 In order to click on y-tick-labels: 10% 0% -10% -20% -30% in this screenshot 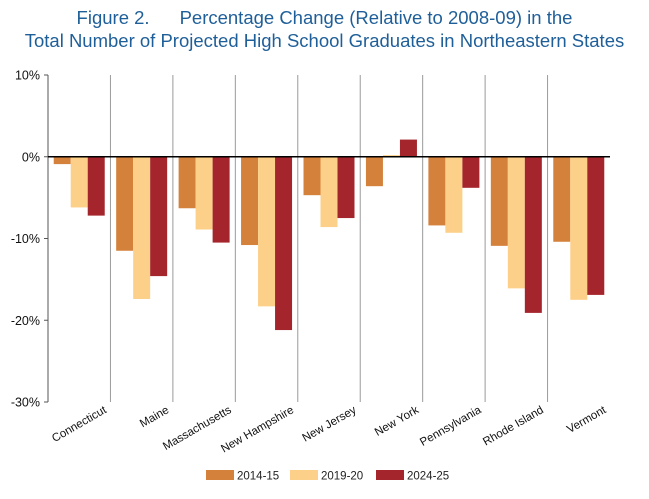, I will do `click(29, 239)`.